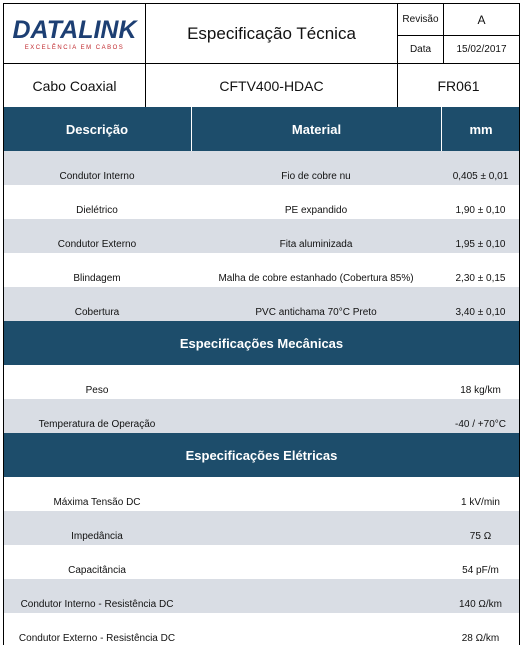  What do you see at coordinates (316, 210) in the screenshot?
I see `cell: PE expandido` at bounding box center [316, 210].